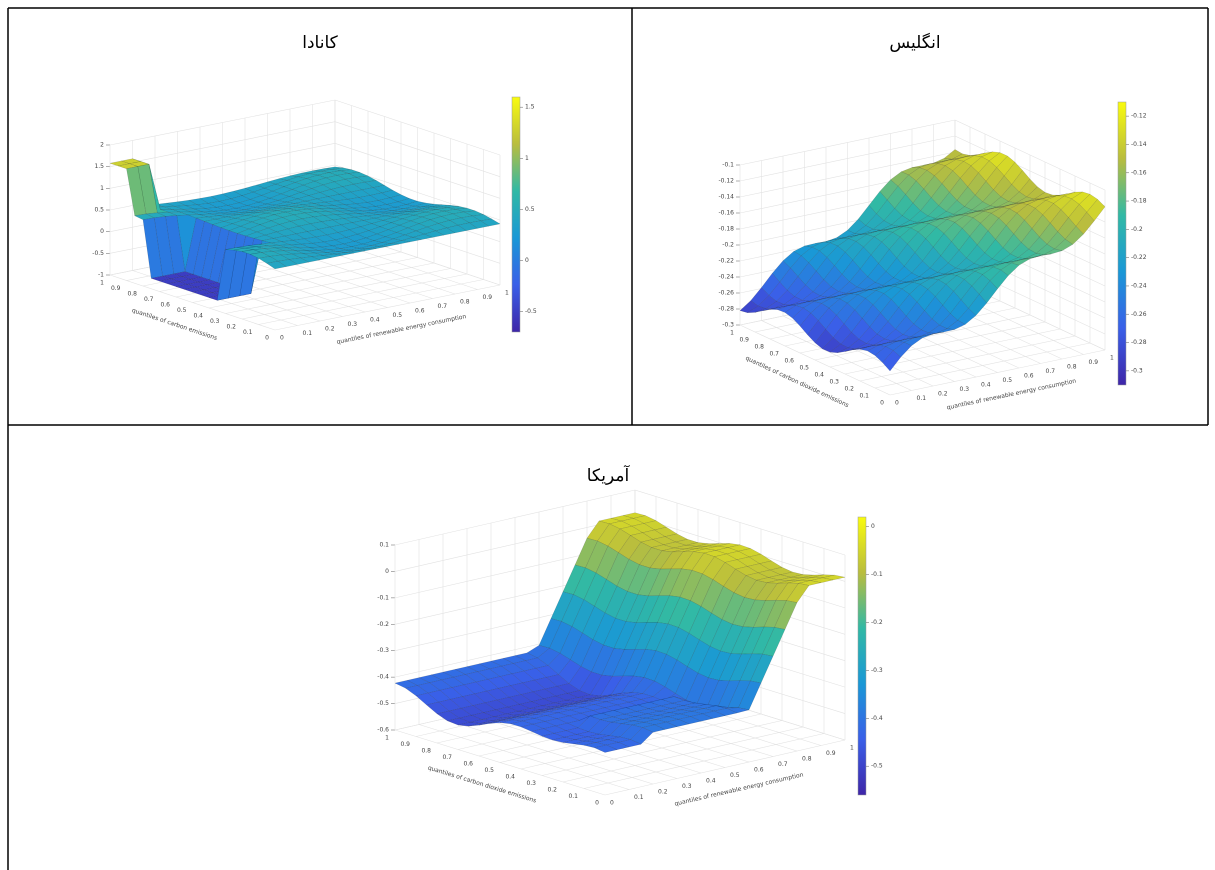 This screenshot has width=1215, height=870. I want to click on z-tick-label: 2, so click(102, 145).